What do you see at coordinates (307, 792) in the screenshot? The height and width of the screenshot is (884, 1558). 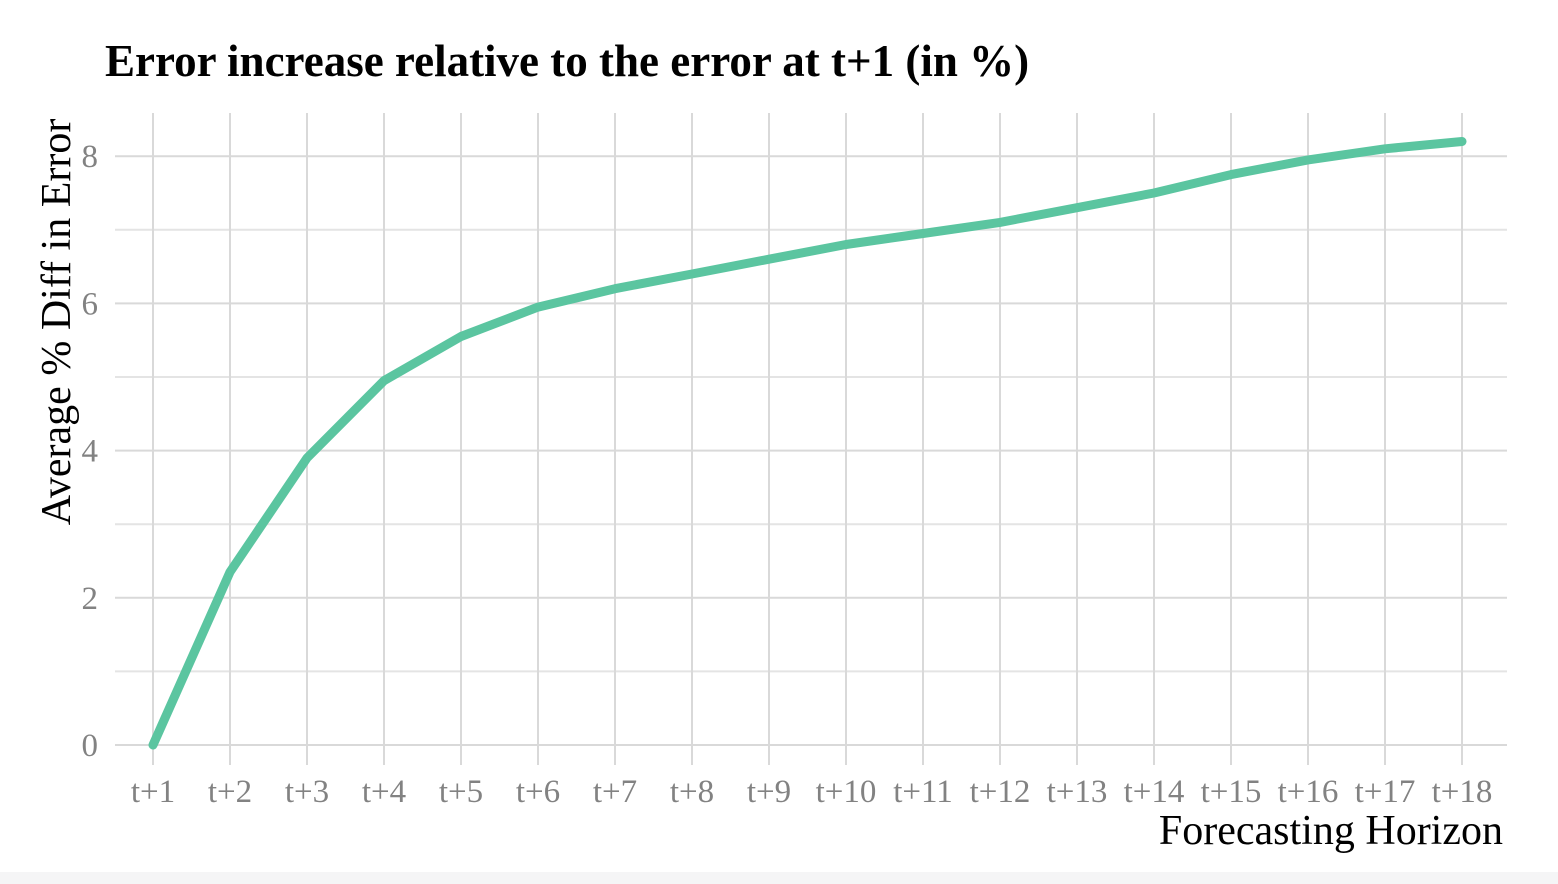 I see `x-tick-label: t+3` at bounding box center [307, 792].